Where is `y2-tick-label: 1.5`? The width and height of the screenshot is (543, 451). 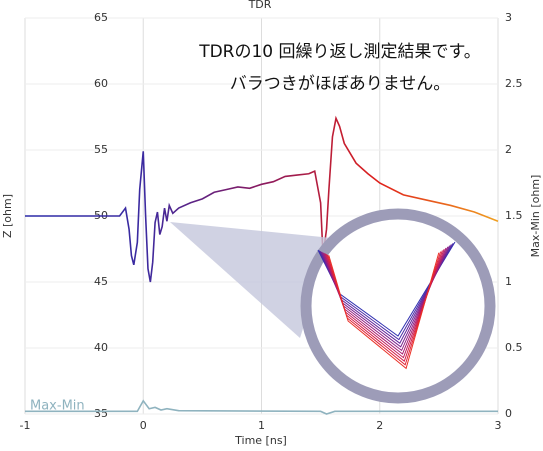 y2-tick-label: 1.5 is located at coordinates (514, 215).